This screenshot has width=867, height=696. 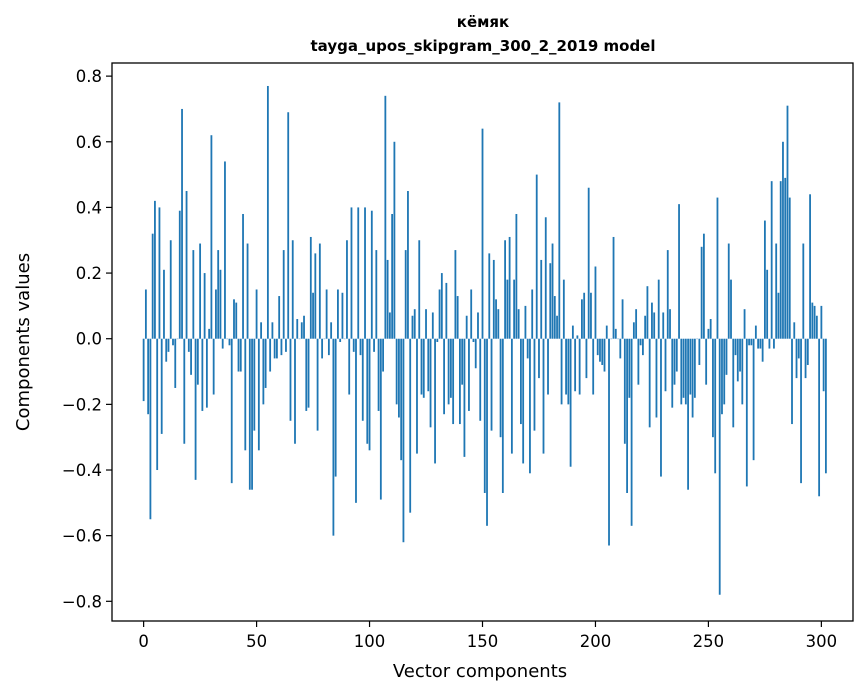 What do you see at coordinates (82, 470) in the screenshot?
I see `y-tick-label: −0.4` at bounding box center [82, 470].